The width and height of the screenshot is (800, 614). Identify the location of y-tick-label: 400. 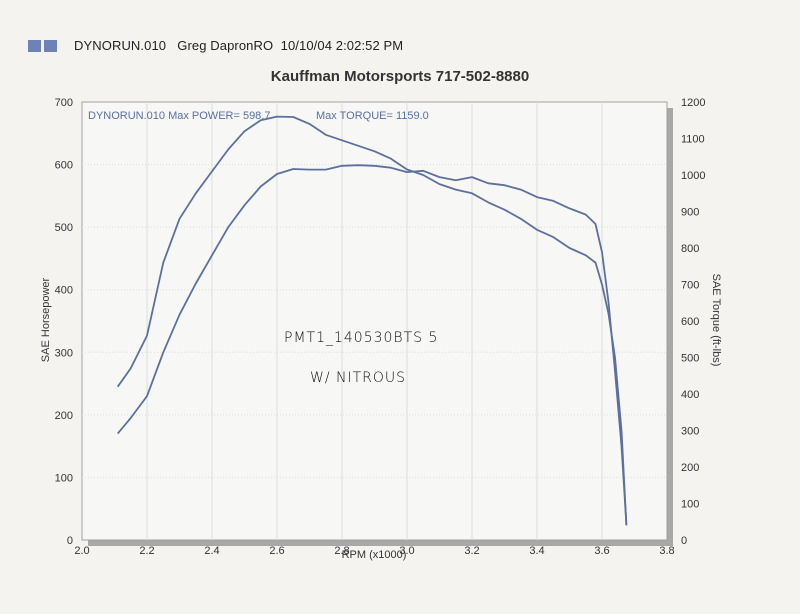
(64, 291).